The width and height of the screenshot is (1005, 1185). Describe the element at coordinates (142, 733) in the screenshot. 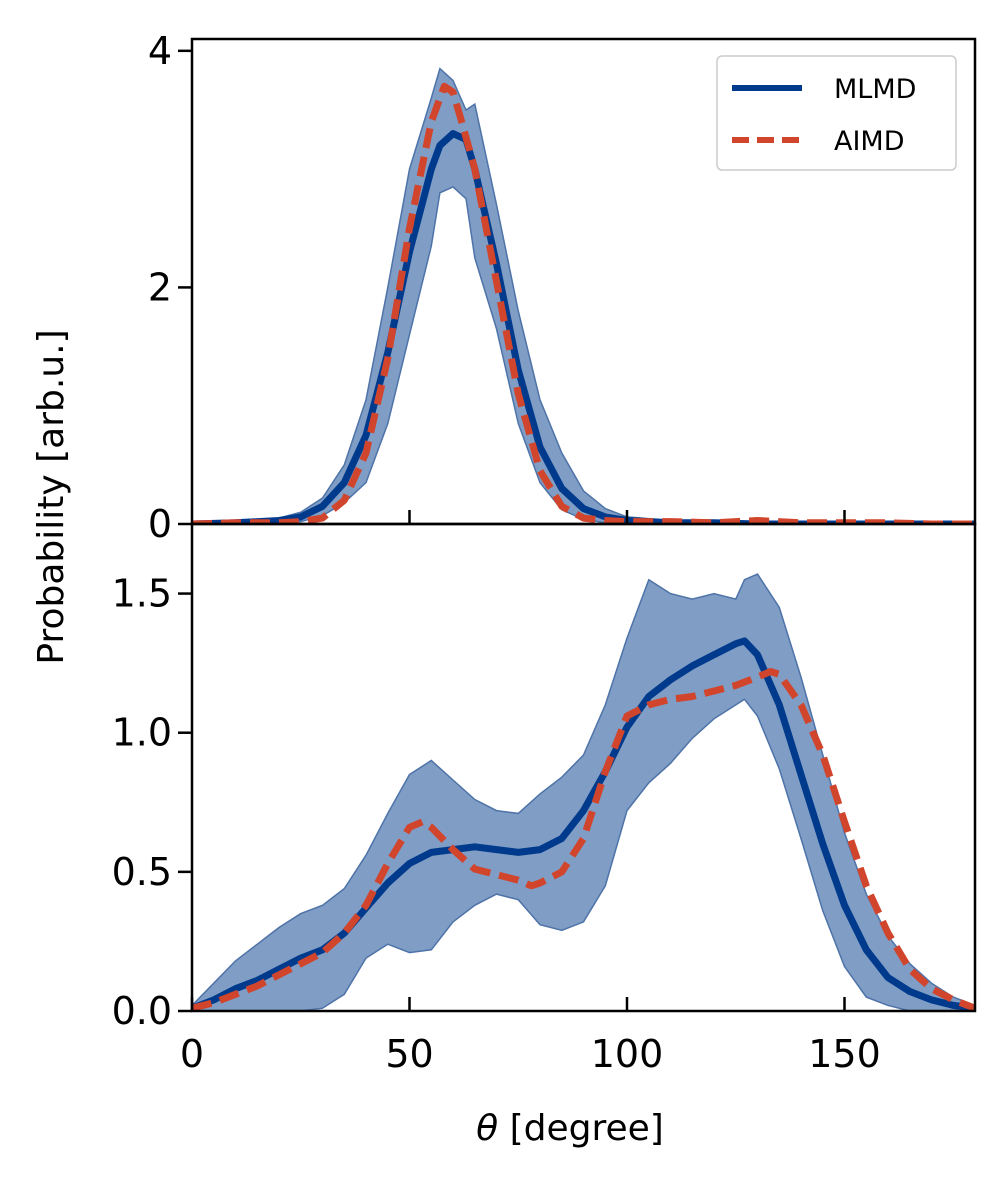

I see `bottom-y-tick-label: 1.0` at that location.